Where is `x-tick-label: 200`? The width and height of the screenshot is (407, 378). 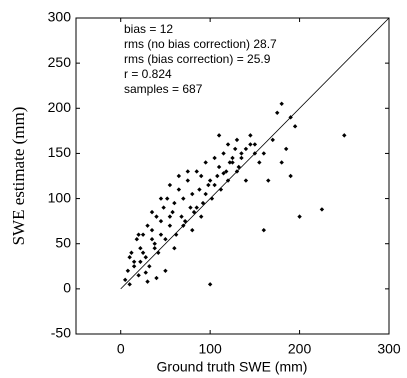 x-tick-label: 200 is located at coordinates (300, 349).